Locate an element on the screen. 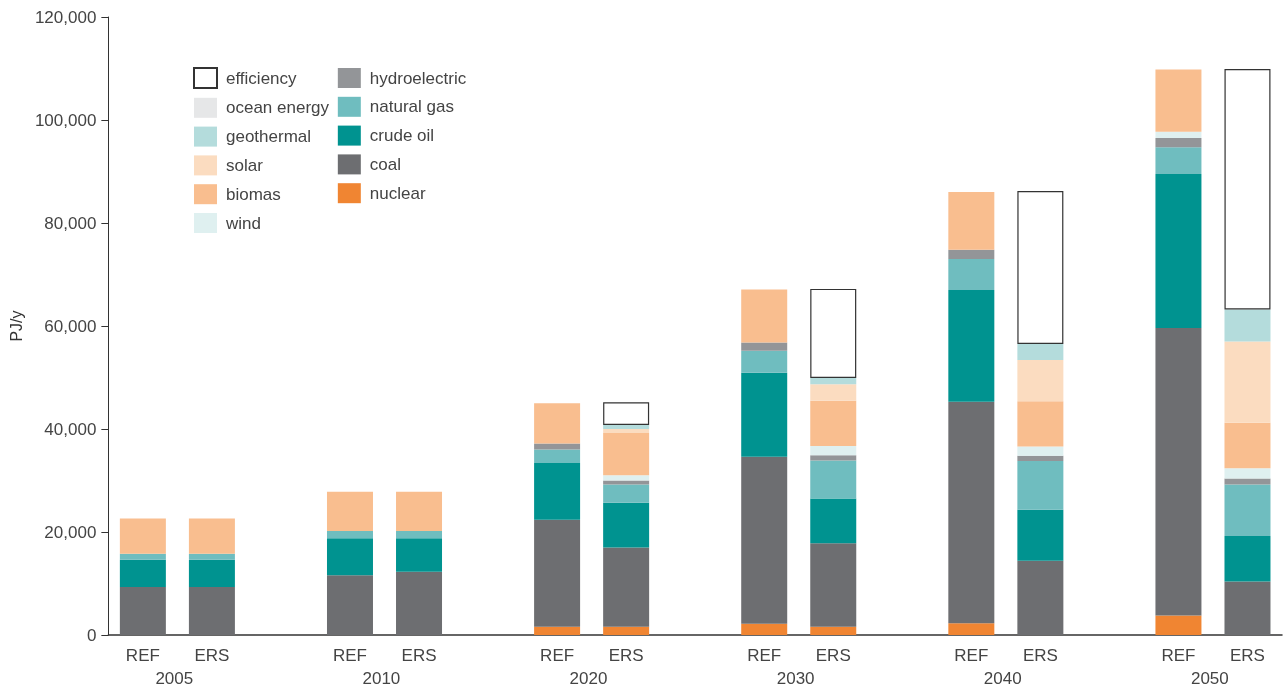 This screenshot has width=1284, height=690. text: 2050 is located at coordinates (1209, 678).